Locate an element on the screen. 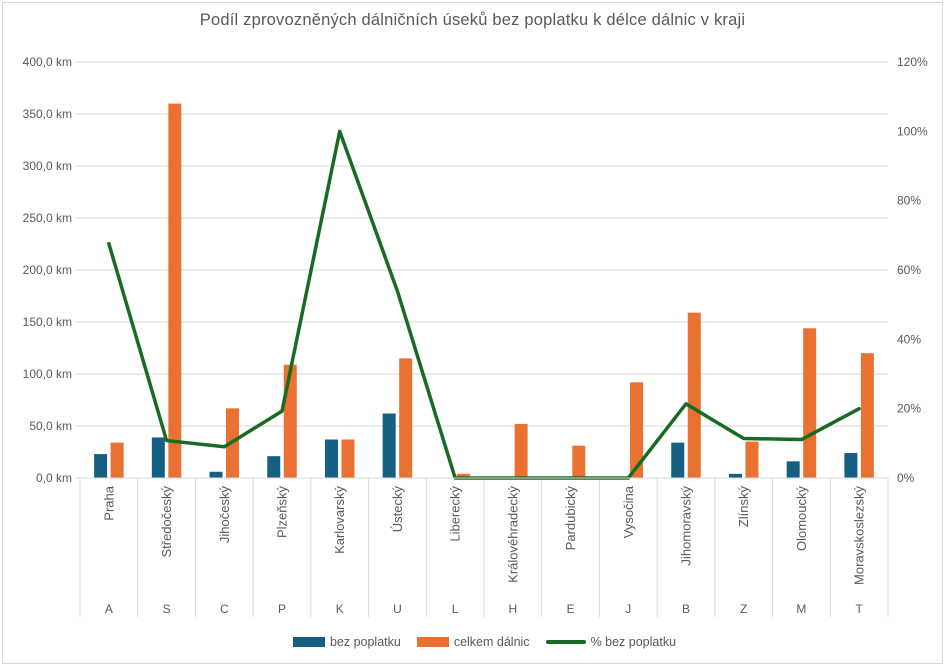  left-axis-tick-label: 150,0 km is located at coordinates (47, 322).